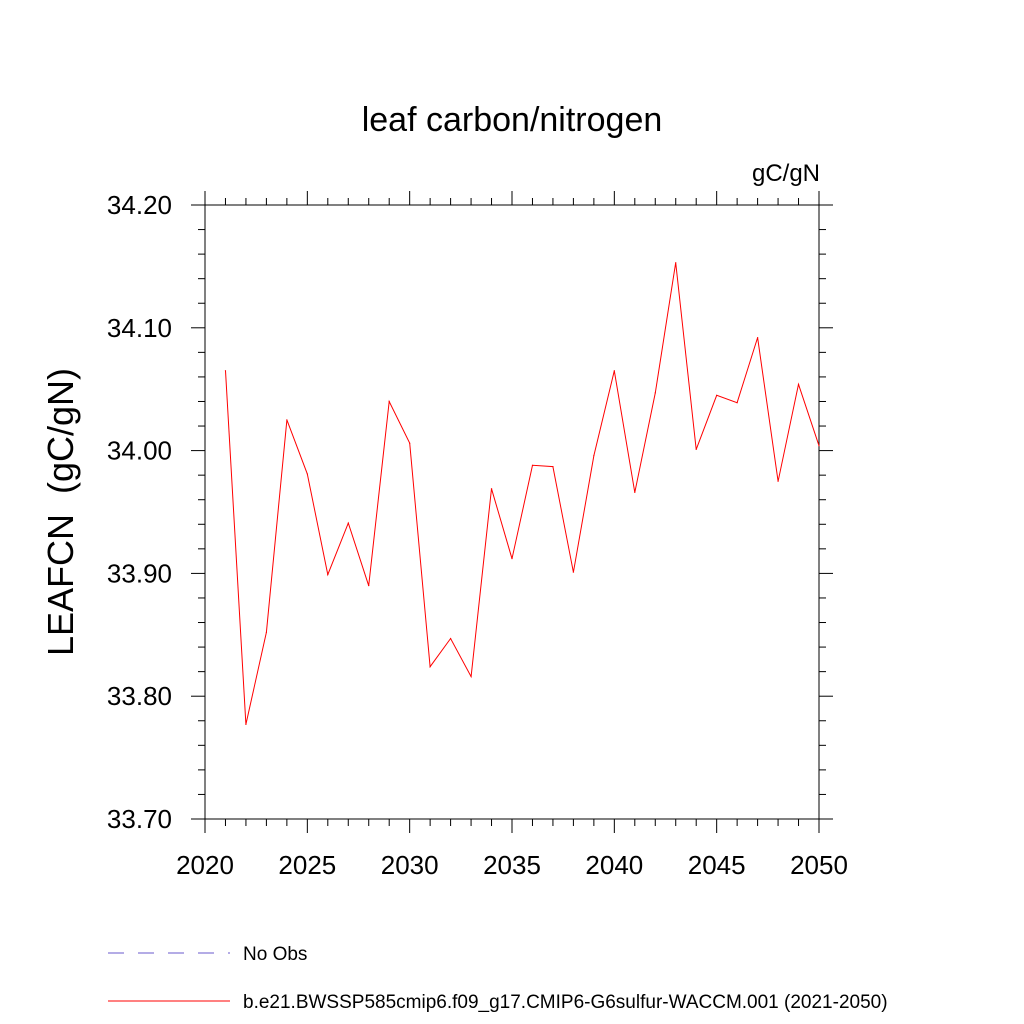  Describe the element at coordinates (60, 512) in the screenshot. I see `y-axis-label: LEAFCN (gC/gN)` at that location.